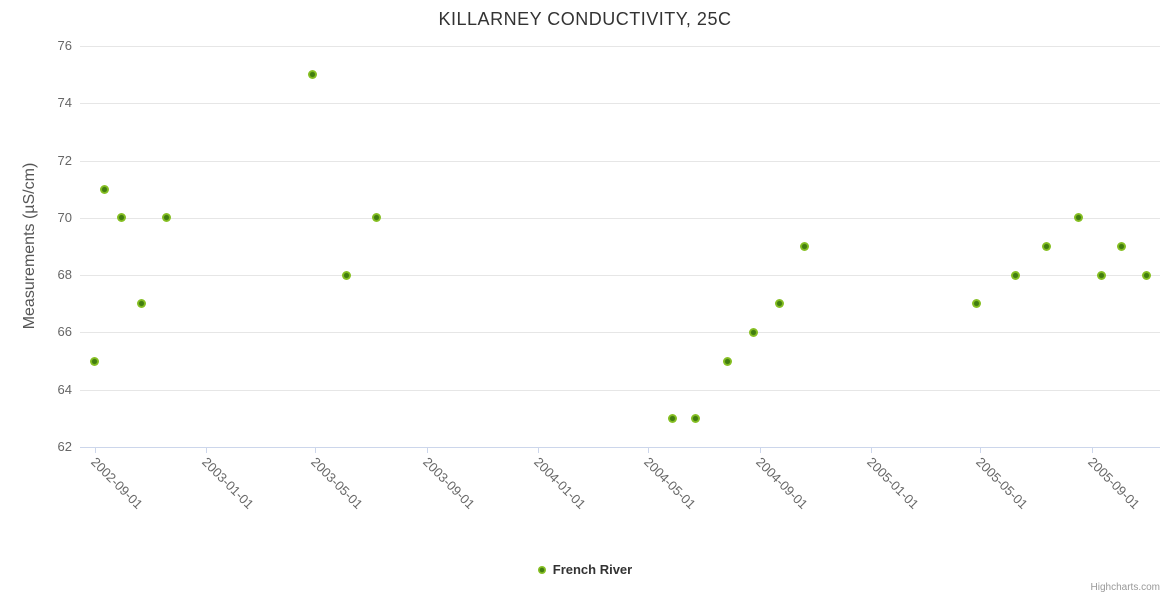 The image size is (1170, 600). I want to click on y-axis-tick-label: 68, so click(64, 274).